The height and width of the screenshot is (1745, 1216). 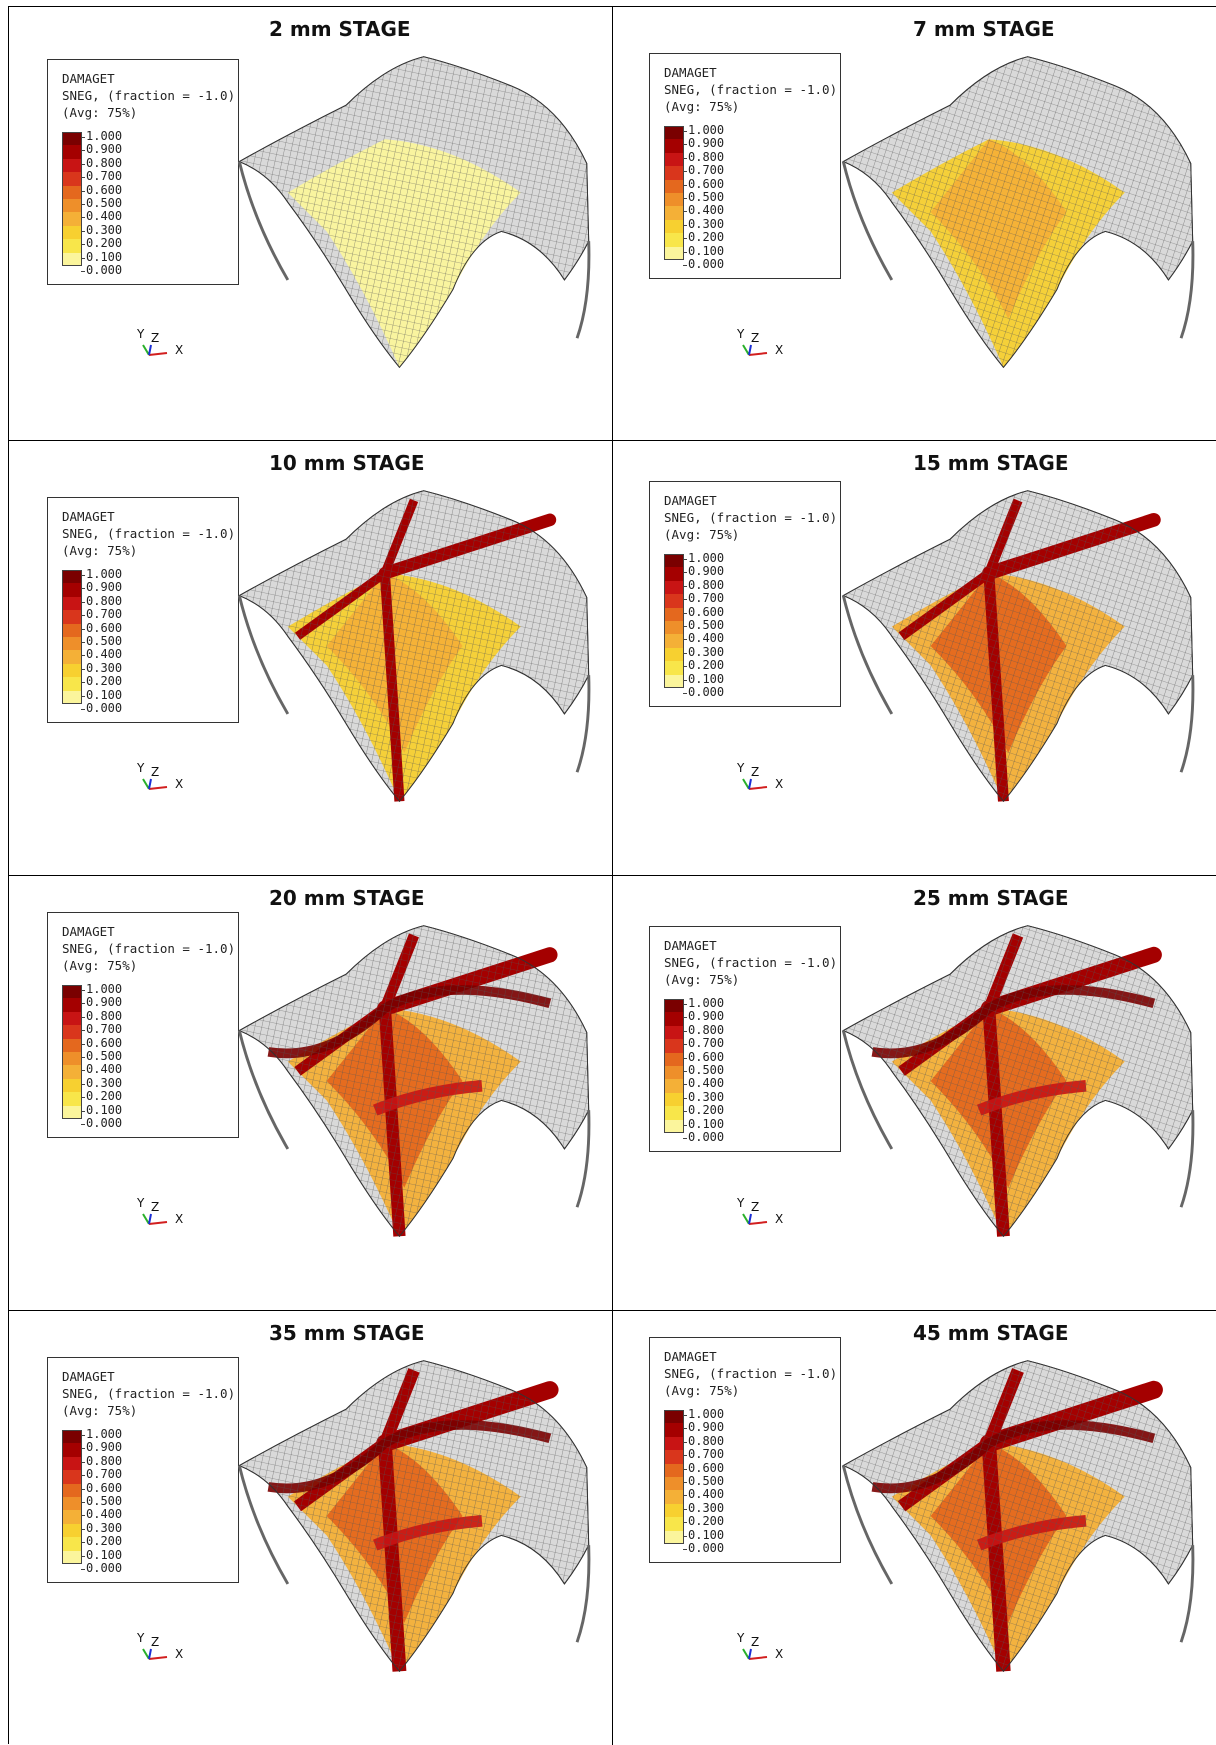 What do you see at coordinates (347, 463) in the screenshot?
I see `stage-title: 10 mm STAGE` at bounding box center [347, 463].